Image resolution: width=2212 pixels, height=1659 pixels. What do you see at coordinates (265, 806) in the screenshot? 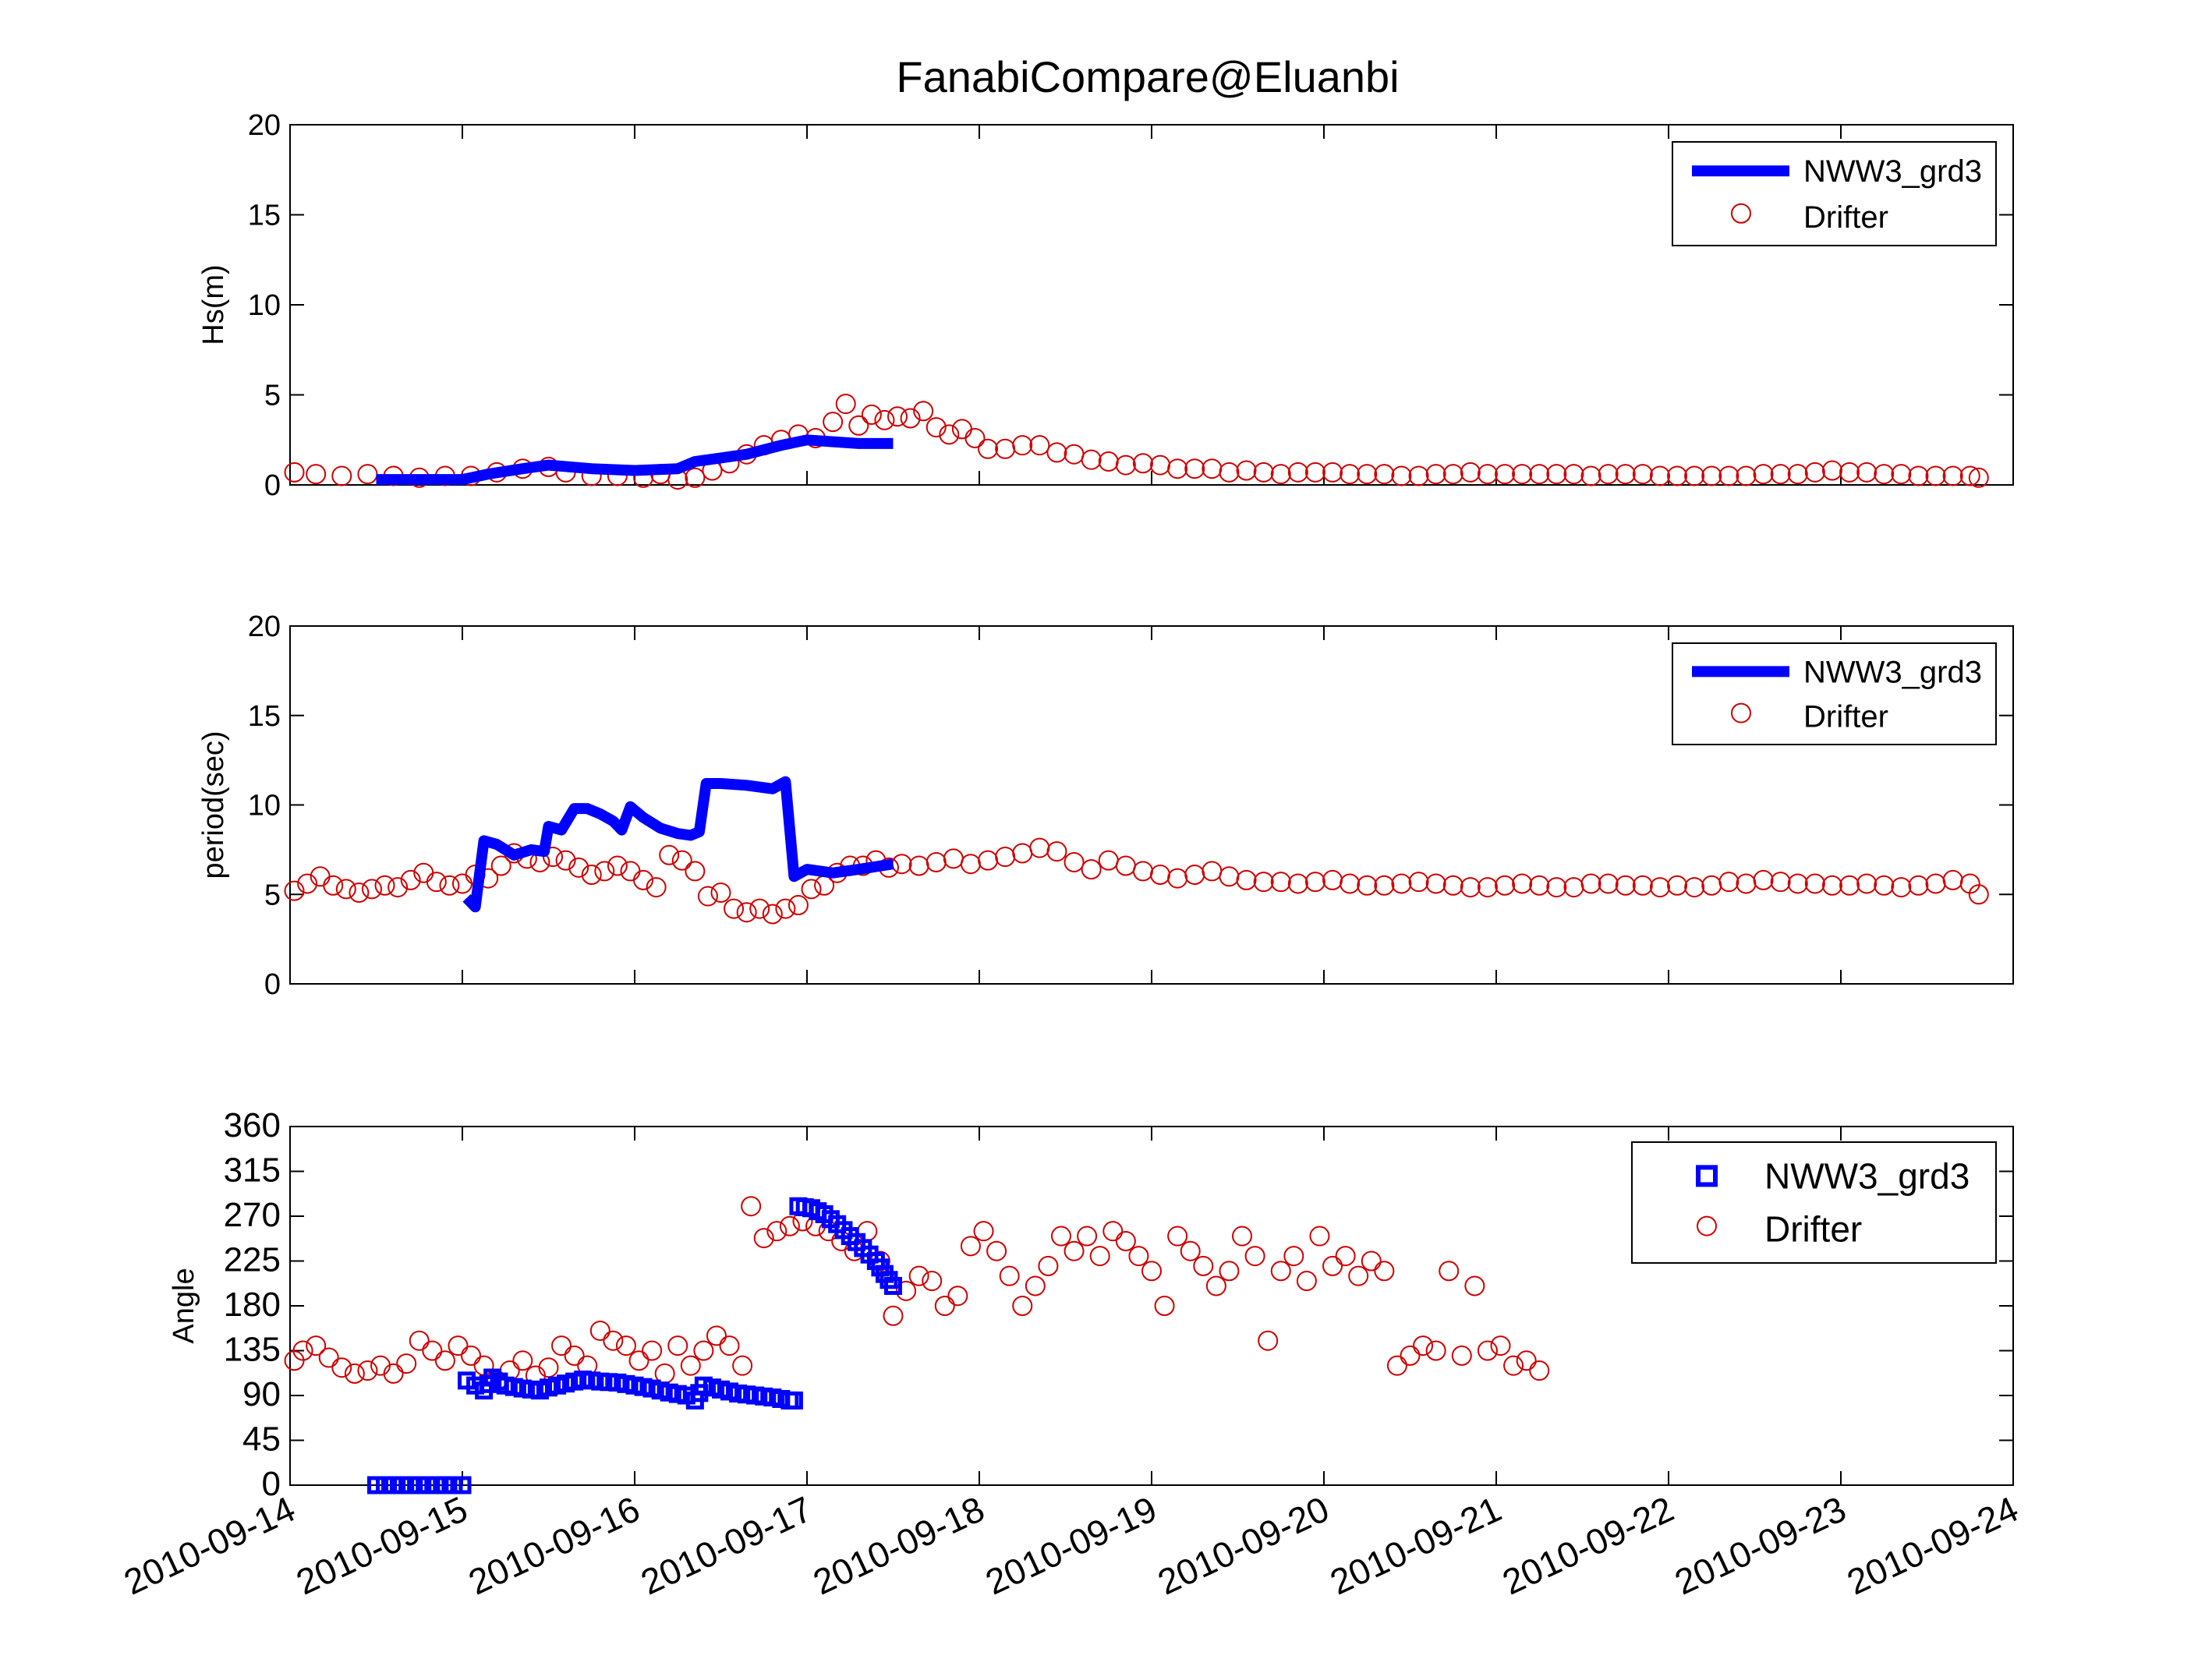
I see `y-tick-label: 10` at bounding box center [265, 806].